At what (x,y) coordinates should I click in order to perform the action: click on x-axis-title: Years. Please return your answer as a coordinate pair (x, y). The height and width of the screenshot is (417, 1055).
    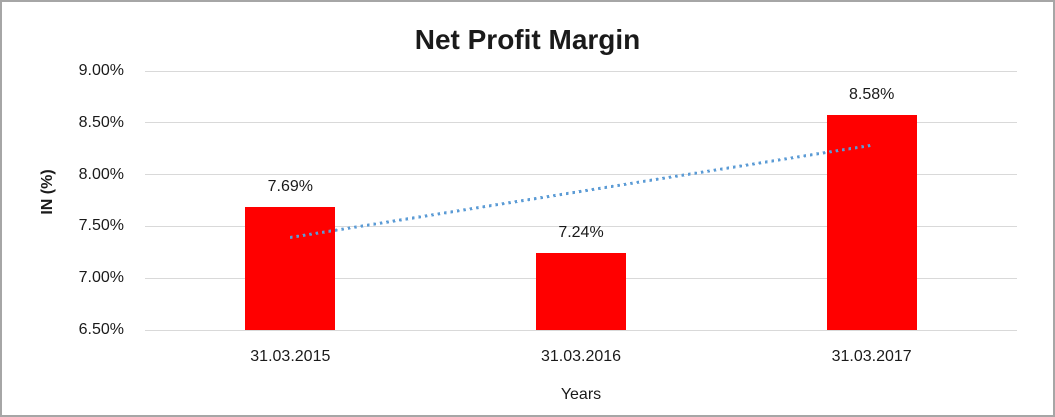
    Looking at the image, I should click on (581, 394).